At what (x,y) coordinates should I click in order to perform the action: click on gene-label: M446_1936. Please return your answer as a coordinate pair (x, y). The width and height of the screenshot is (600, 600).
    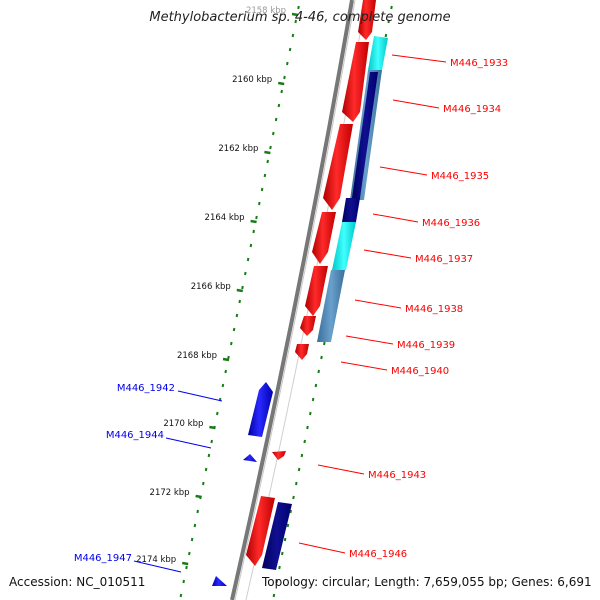
    Looking at the image, I should click on (451, 223).